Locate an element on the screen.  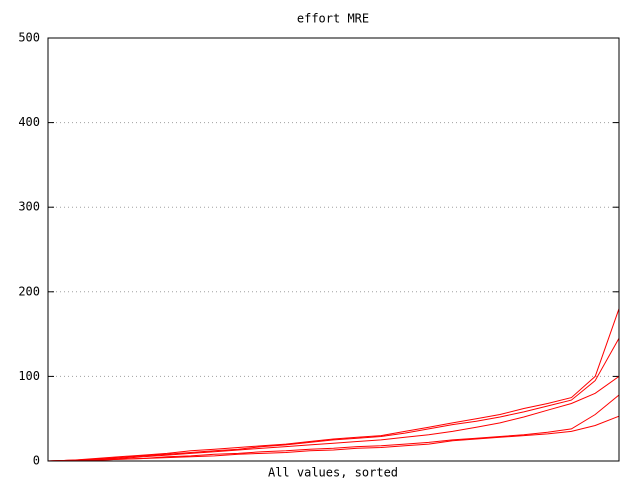
y-tick-label: 400 is located at coordinates (29, 122).